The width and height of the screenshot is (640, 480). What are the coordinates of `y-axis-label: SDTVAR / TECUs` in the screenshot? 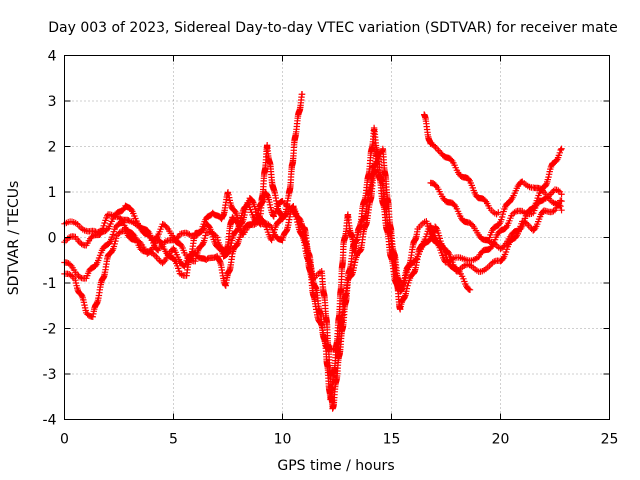 It's located at (14, 238).